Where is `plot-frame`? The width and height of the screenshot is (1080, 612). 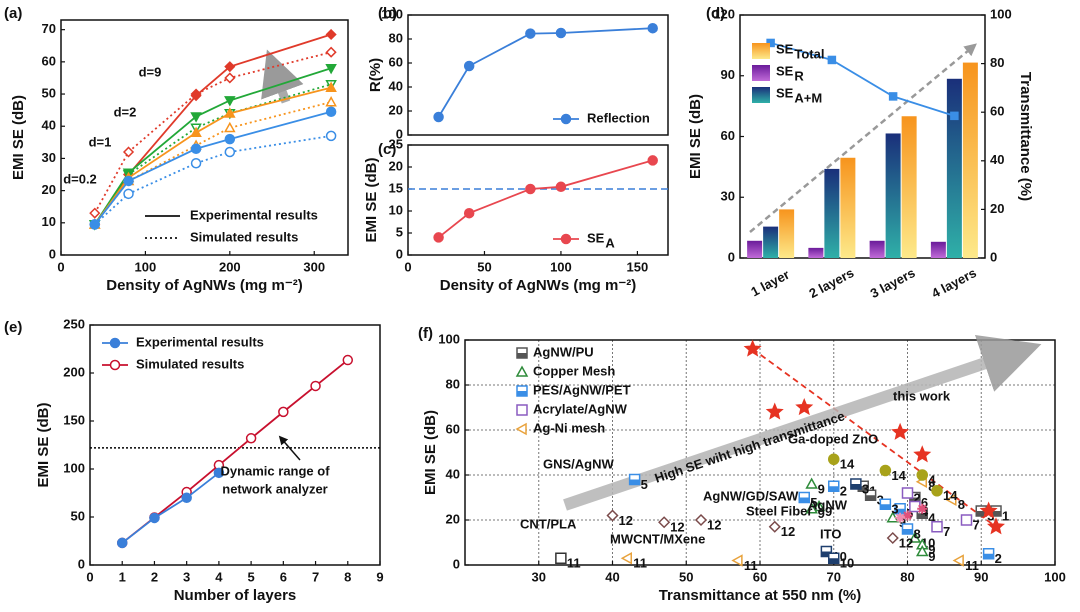 plot-frame is located at coordinates (538, 75).